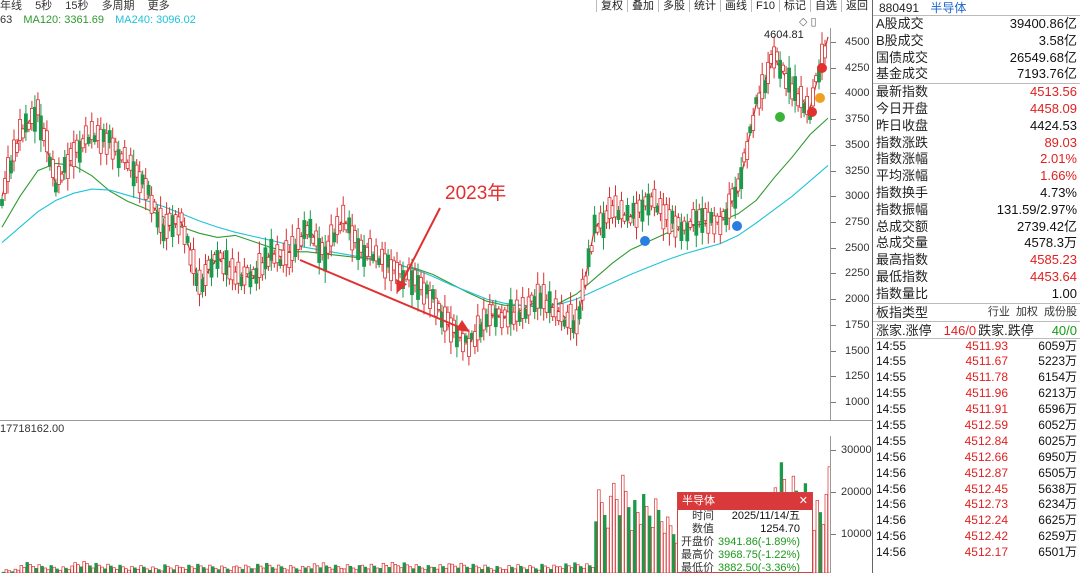 This screenshot has height=573, width=1080. What do you see at coordinates (44, 6) in the screenshot?
I see `period-5s: 5秒` at bounding box center [44, 6].